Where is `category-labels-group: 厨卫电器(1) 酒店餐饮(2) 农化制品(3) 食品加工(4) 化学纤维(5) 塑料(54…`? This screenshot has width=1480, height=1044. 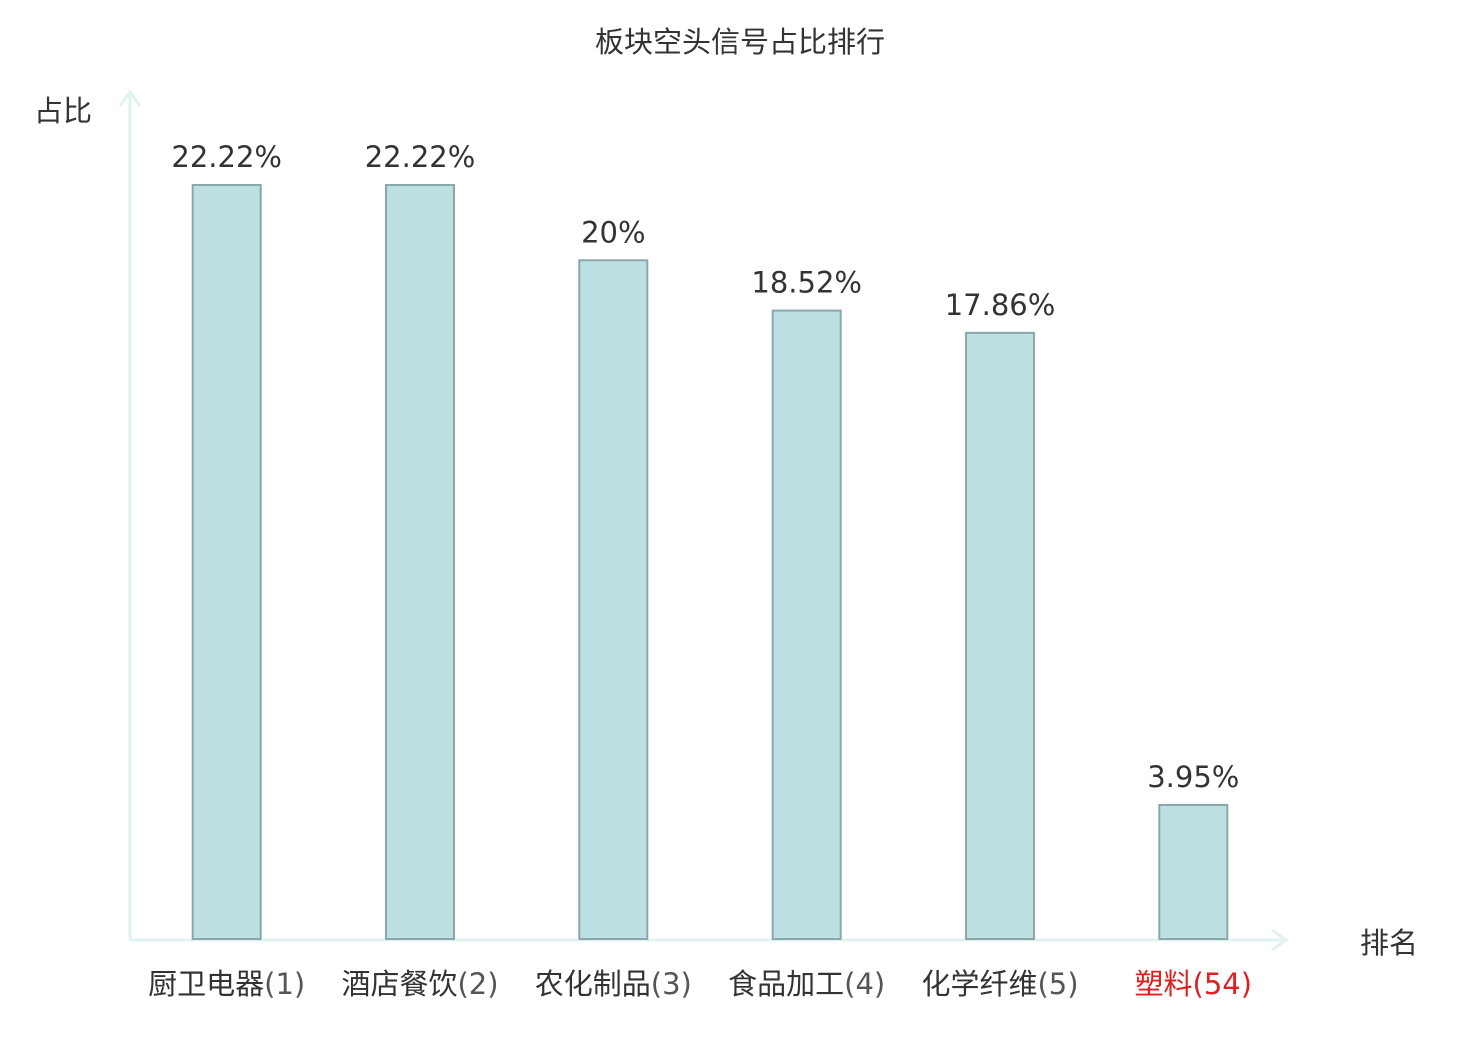
category-labels-group: 厨卫电器(1) 酒店餐饮(2) 农化制品(3) 食品加工(4) 化学纤维(5) 塑料(54… is located at coordinates (700, 984).